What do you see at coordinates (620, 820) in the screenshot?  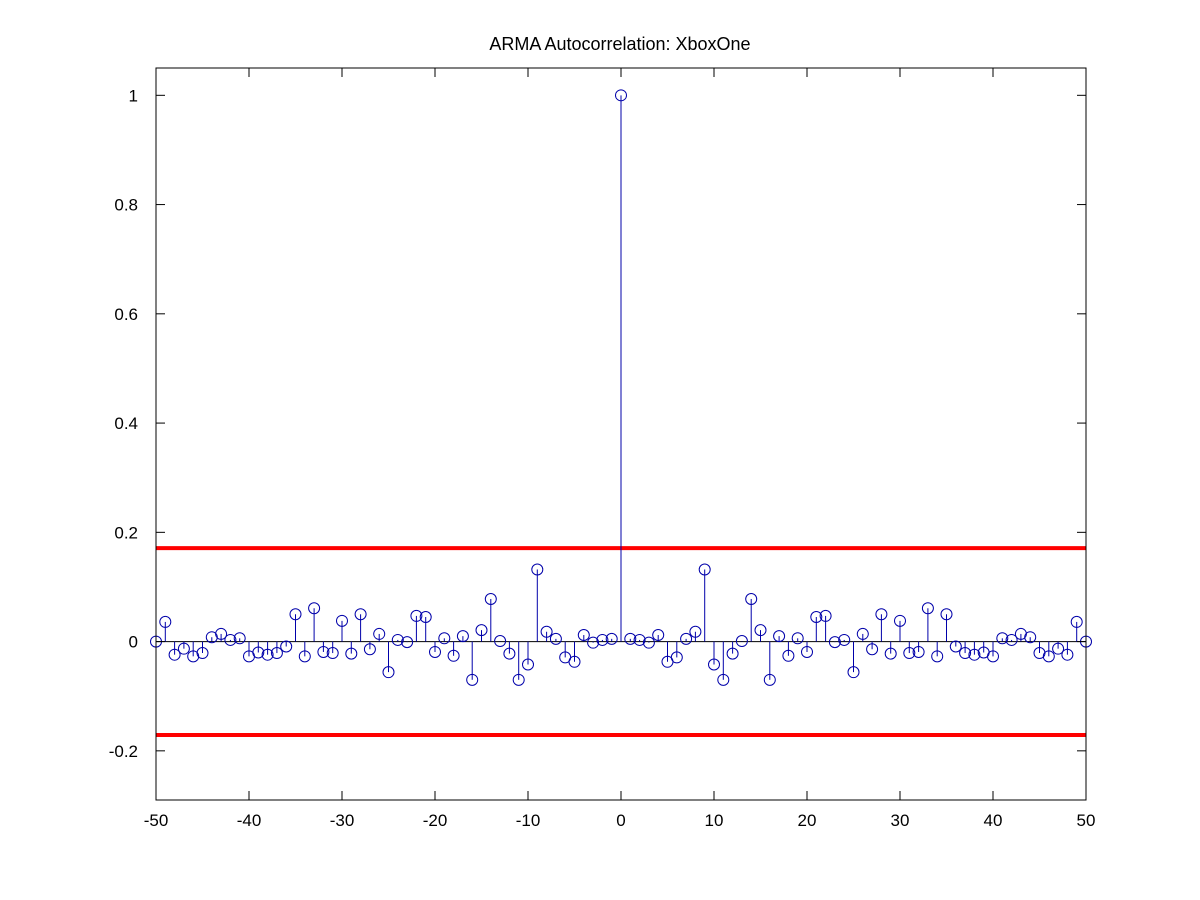 I see `x-tick-label: 0` at bounding box center [620, 820].